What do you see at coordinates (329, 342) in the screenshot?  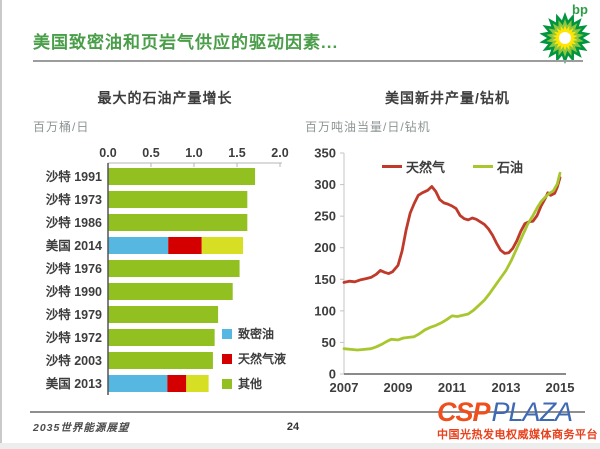 I see `line-ytick-label: 50` at bounding box center [329, 342].